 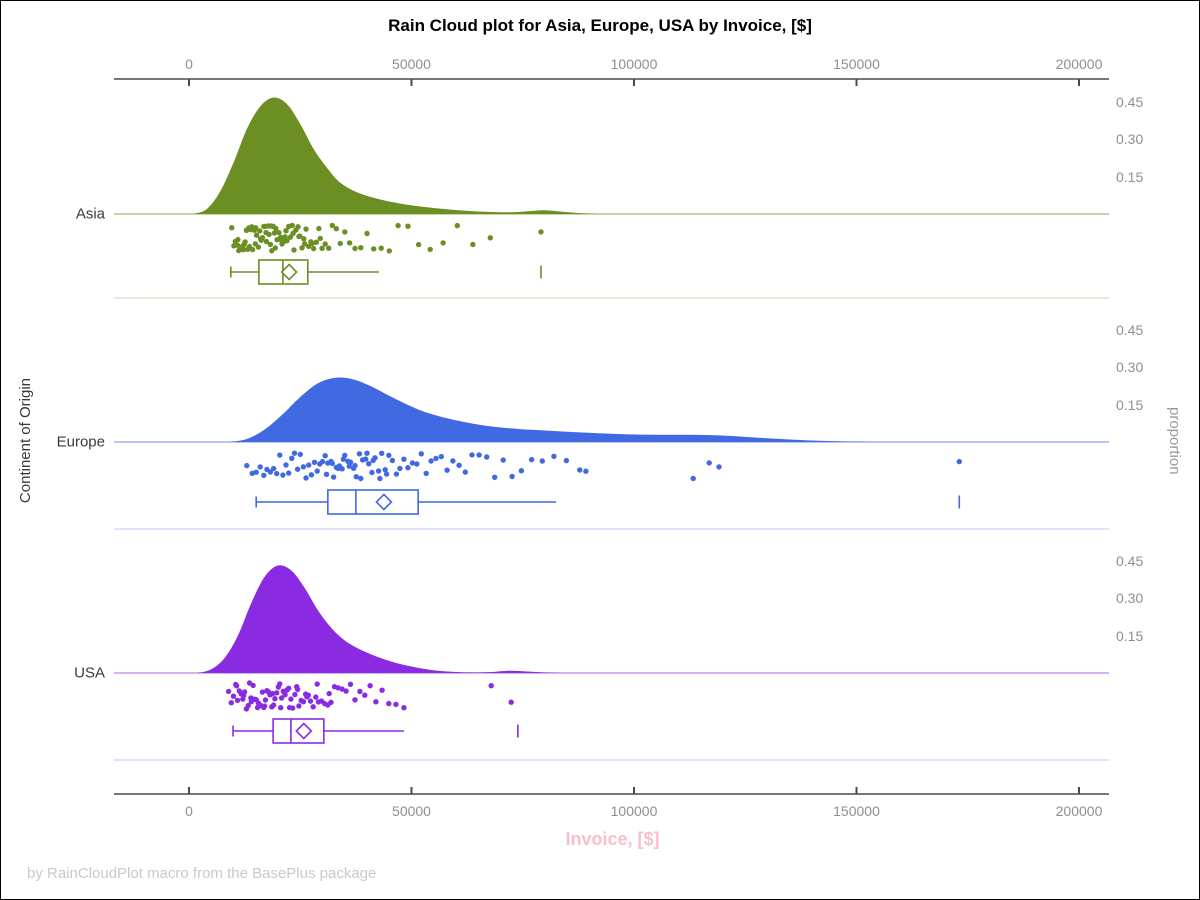 I want to click on x-tick-label-top: 150000, so click(x=856, y=64).